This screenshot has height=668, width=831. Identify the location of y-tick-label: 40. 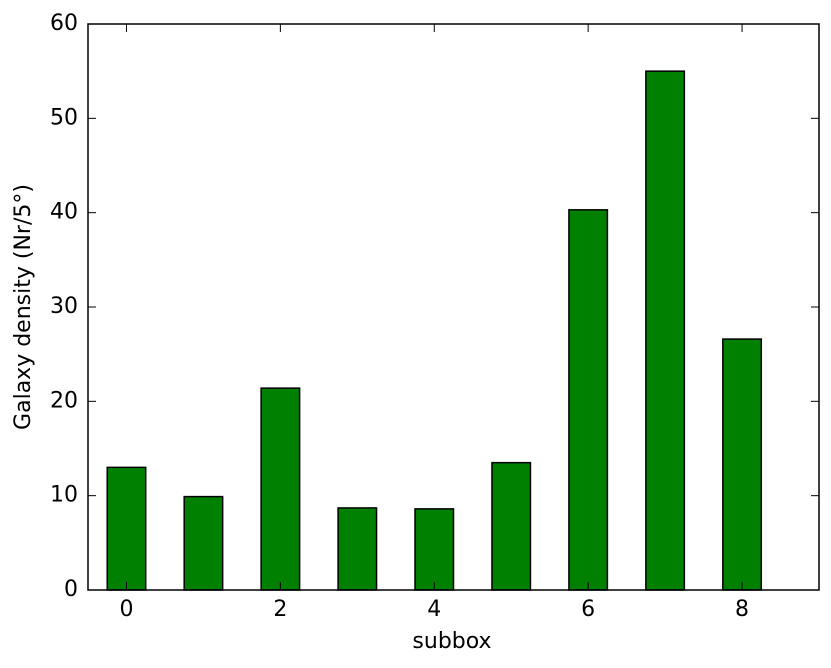
(64, 212).